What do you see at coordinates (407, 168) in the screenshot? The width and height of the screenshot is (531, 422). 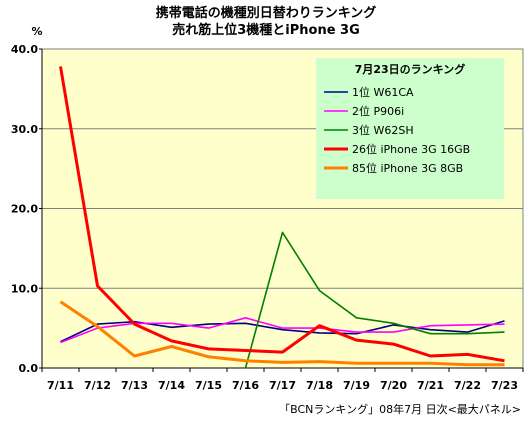 I see `legend-label: 85位 iPhone 3G 8GB` at bounding box center [407, 168].